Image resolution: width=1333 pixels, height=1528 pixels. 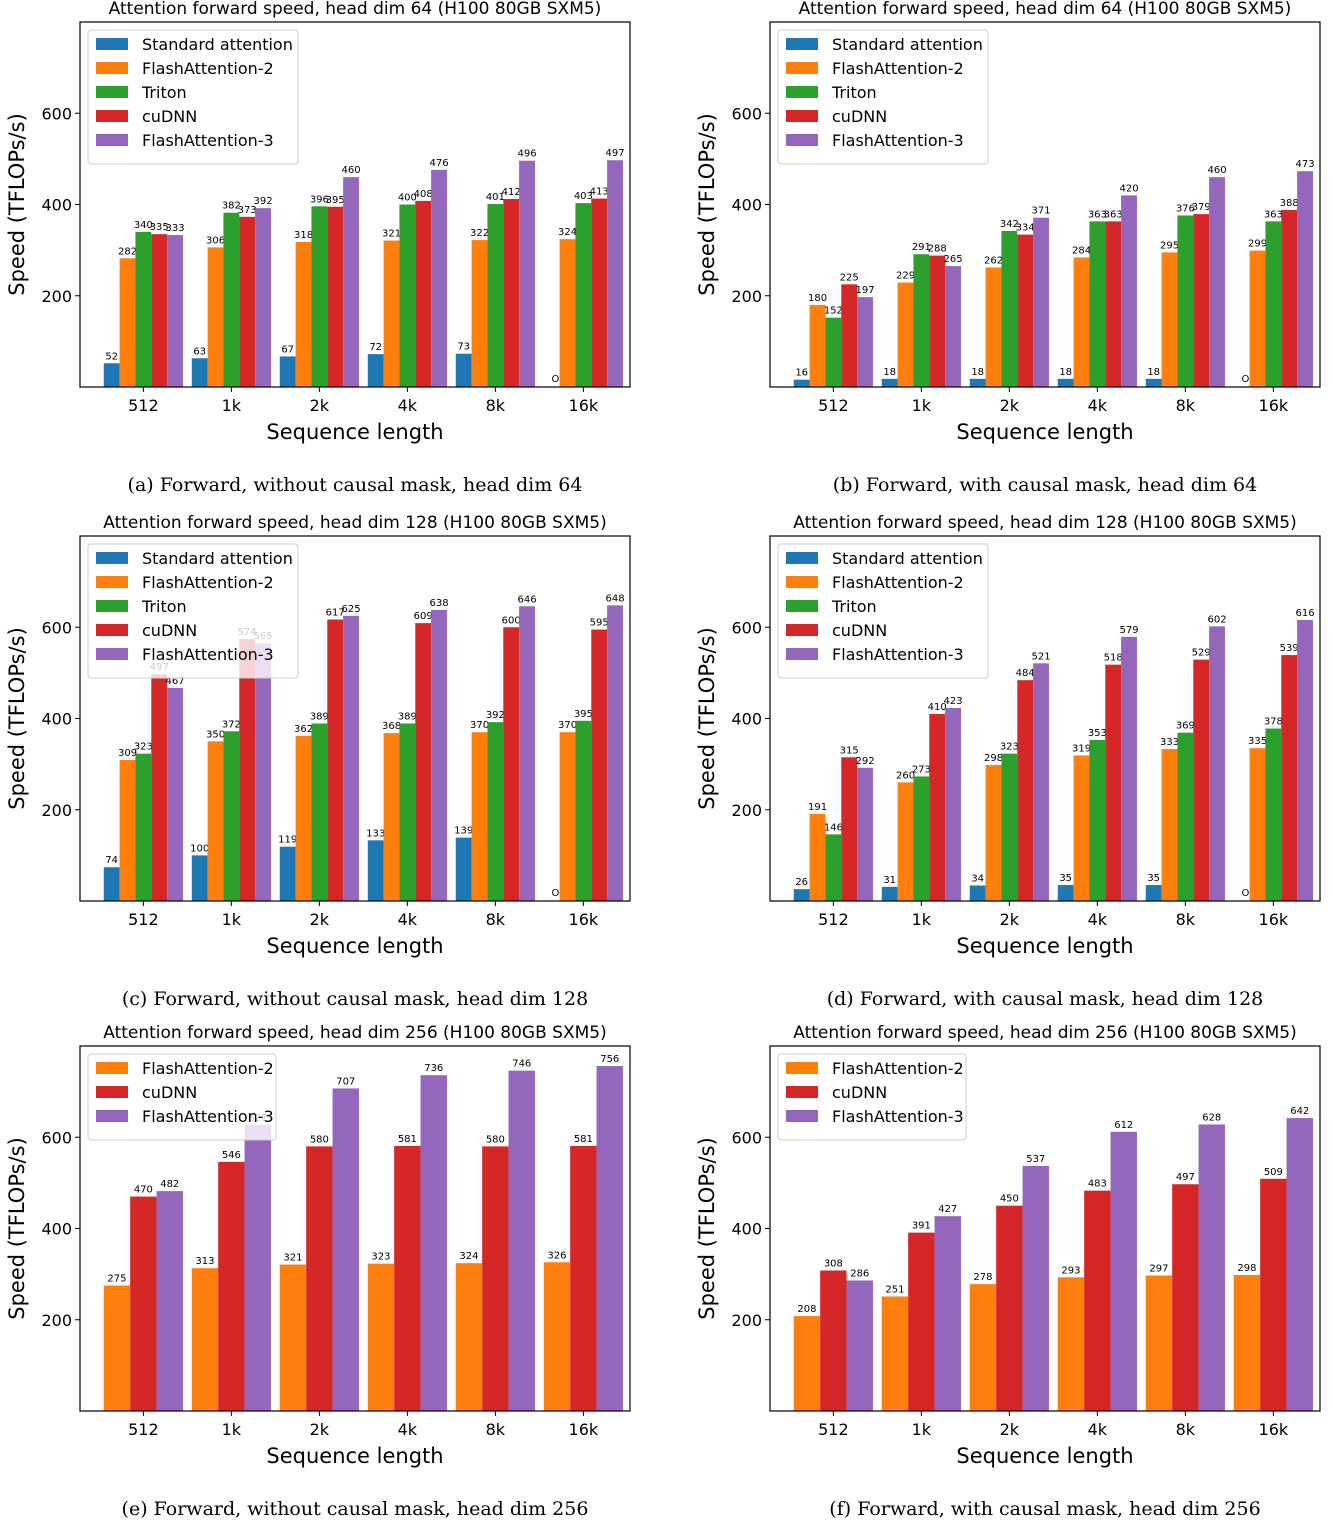 I want to click on data-label: 736, so click(x=433, y=1068).